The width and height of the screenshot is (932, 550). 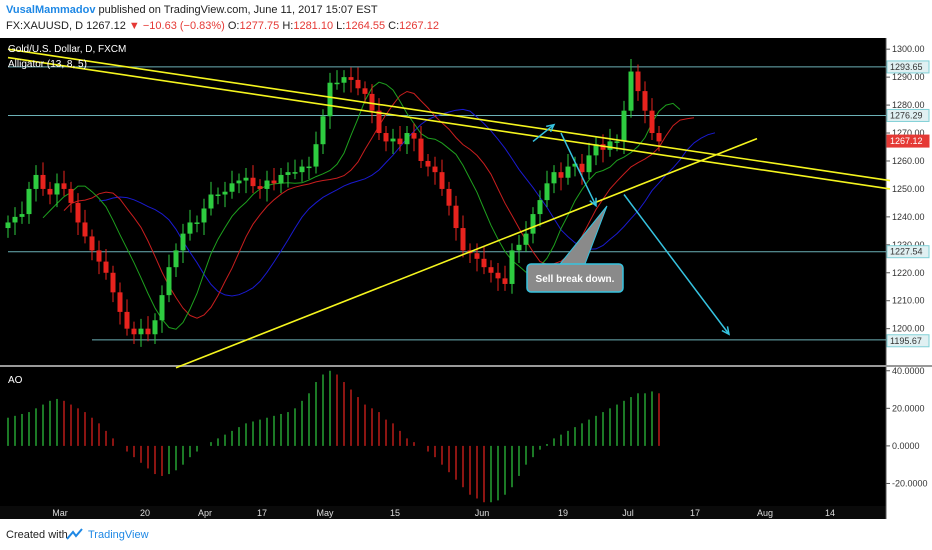 What do you see at coordinates (288, 26) in the screenshot?
I see `high-label: H:` at bounding box center [288, 26].